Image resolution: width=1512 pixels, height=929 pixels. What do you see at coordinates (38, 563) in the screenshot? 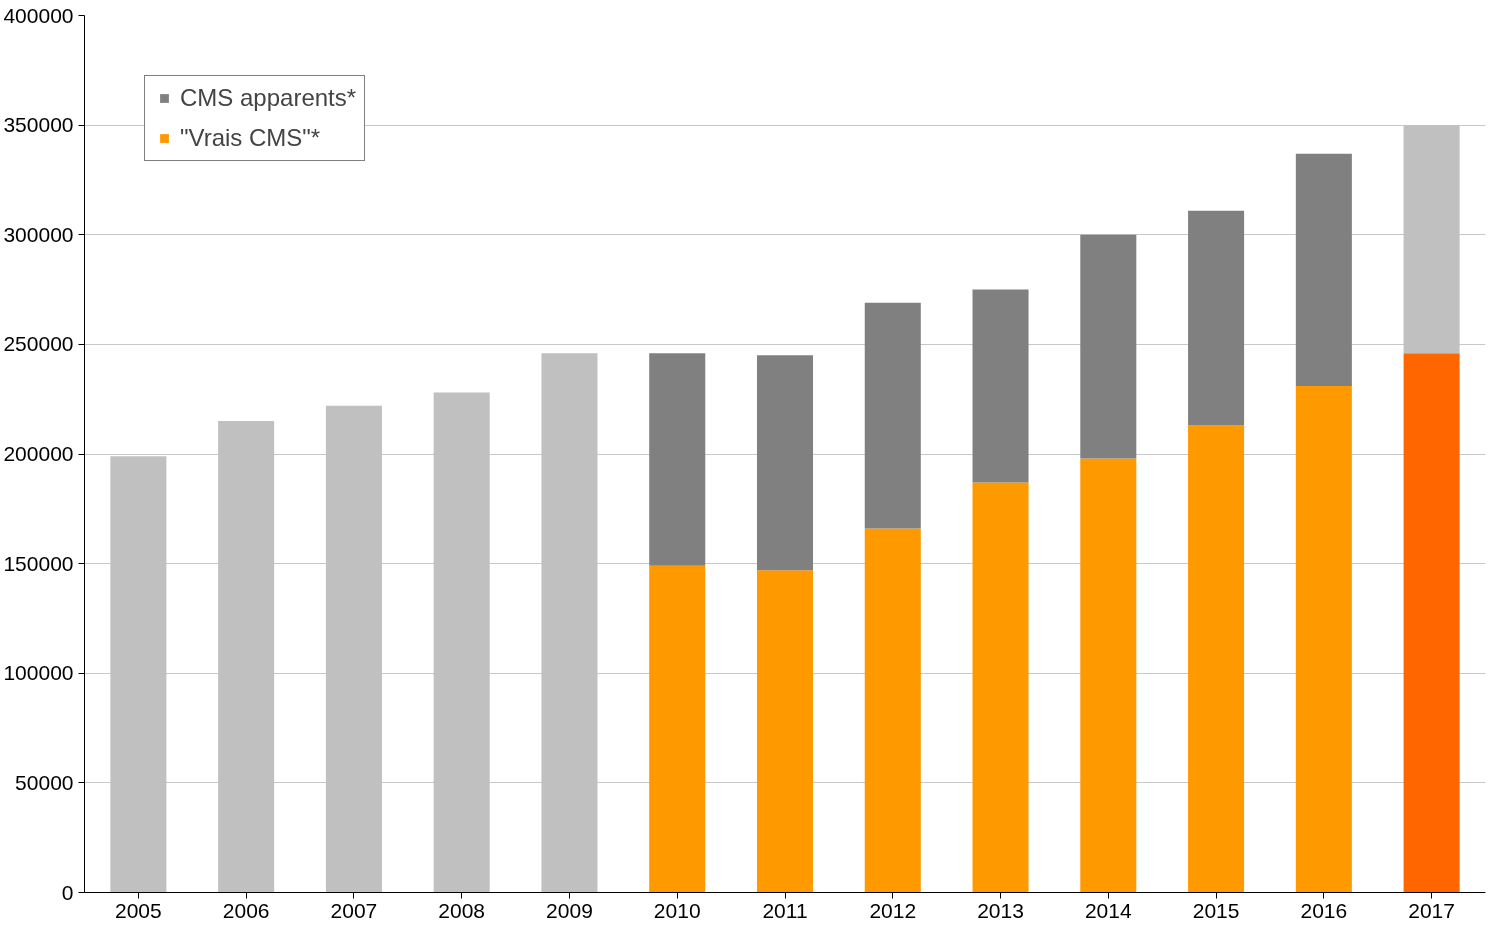
I see `y-tick-label: 150000` at bounding box center [38, 563].